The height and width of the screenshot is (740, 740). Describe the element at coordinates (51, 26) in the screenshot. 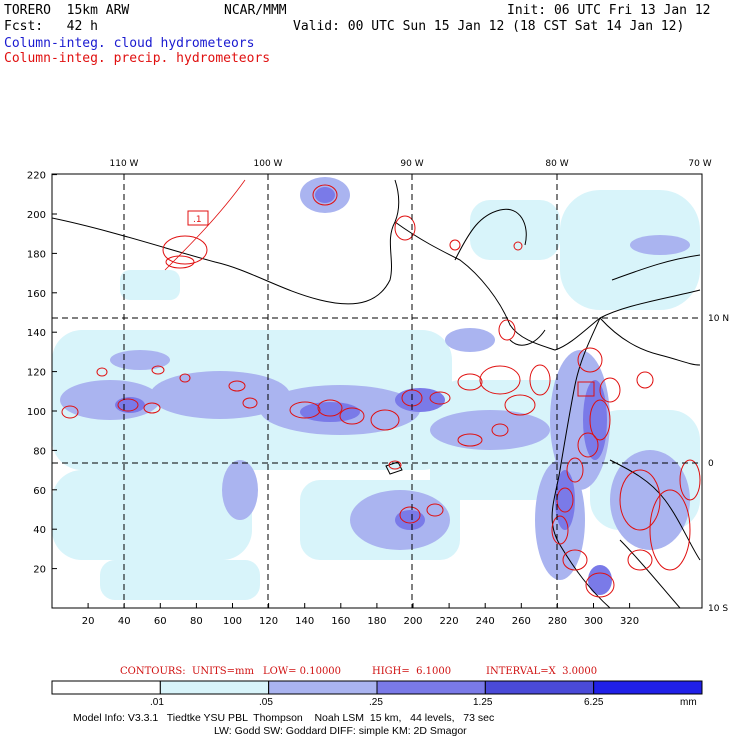

I see `forecast-hour: Fcst: 42 h` at that location.